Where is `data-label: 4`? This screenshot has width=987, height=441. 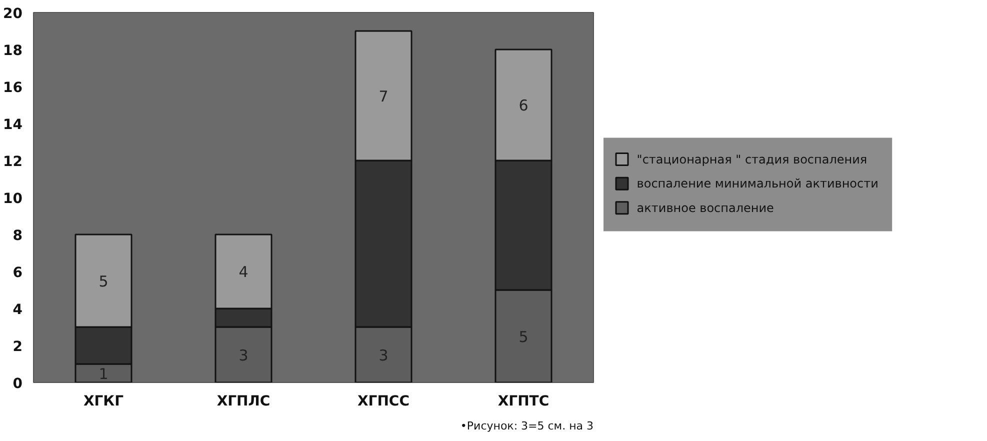 data-label: 4 is located at coordinates (243, 272).